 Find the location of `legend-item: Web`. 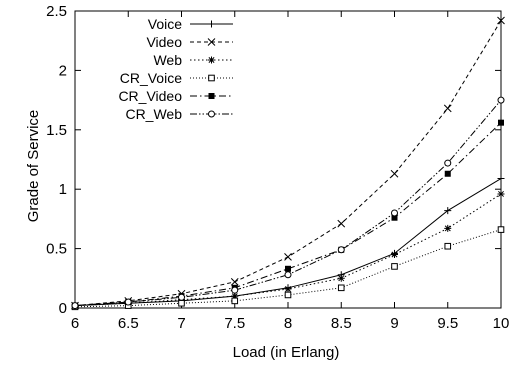

legend-item: Web is located at coordinates (193, 60).